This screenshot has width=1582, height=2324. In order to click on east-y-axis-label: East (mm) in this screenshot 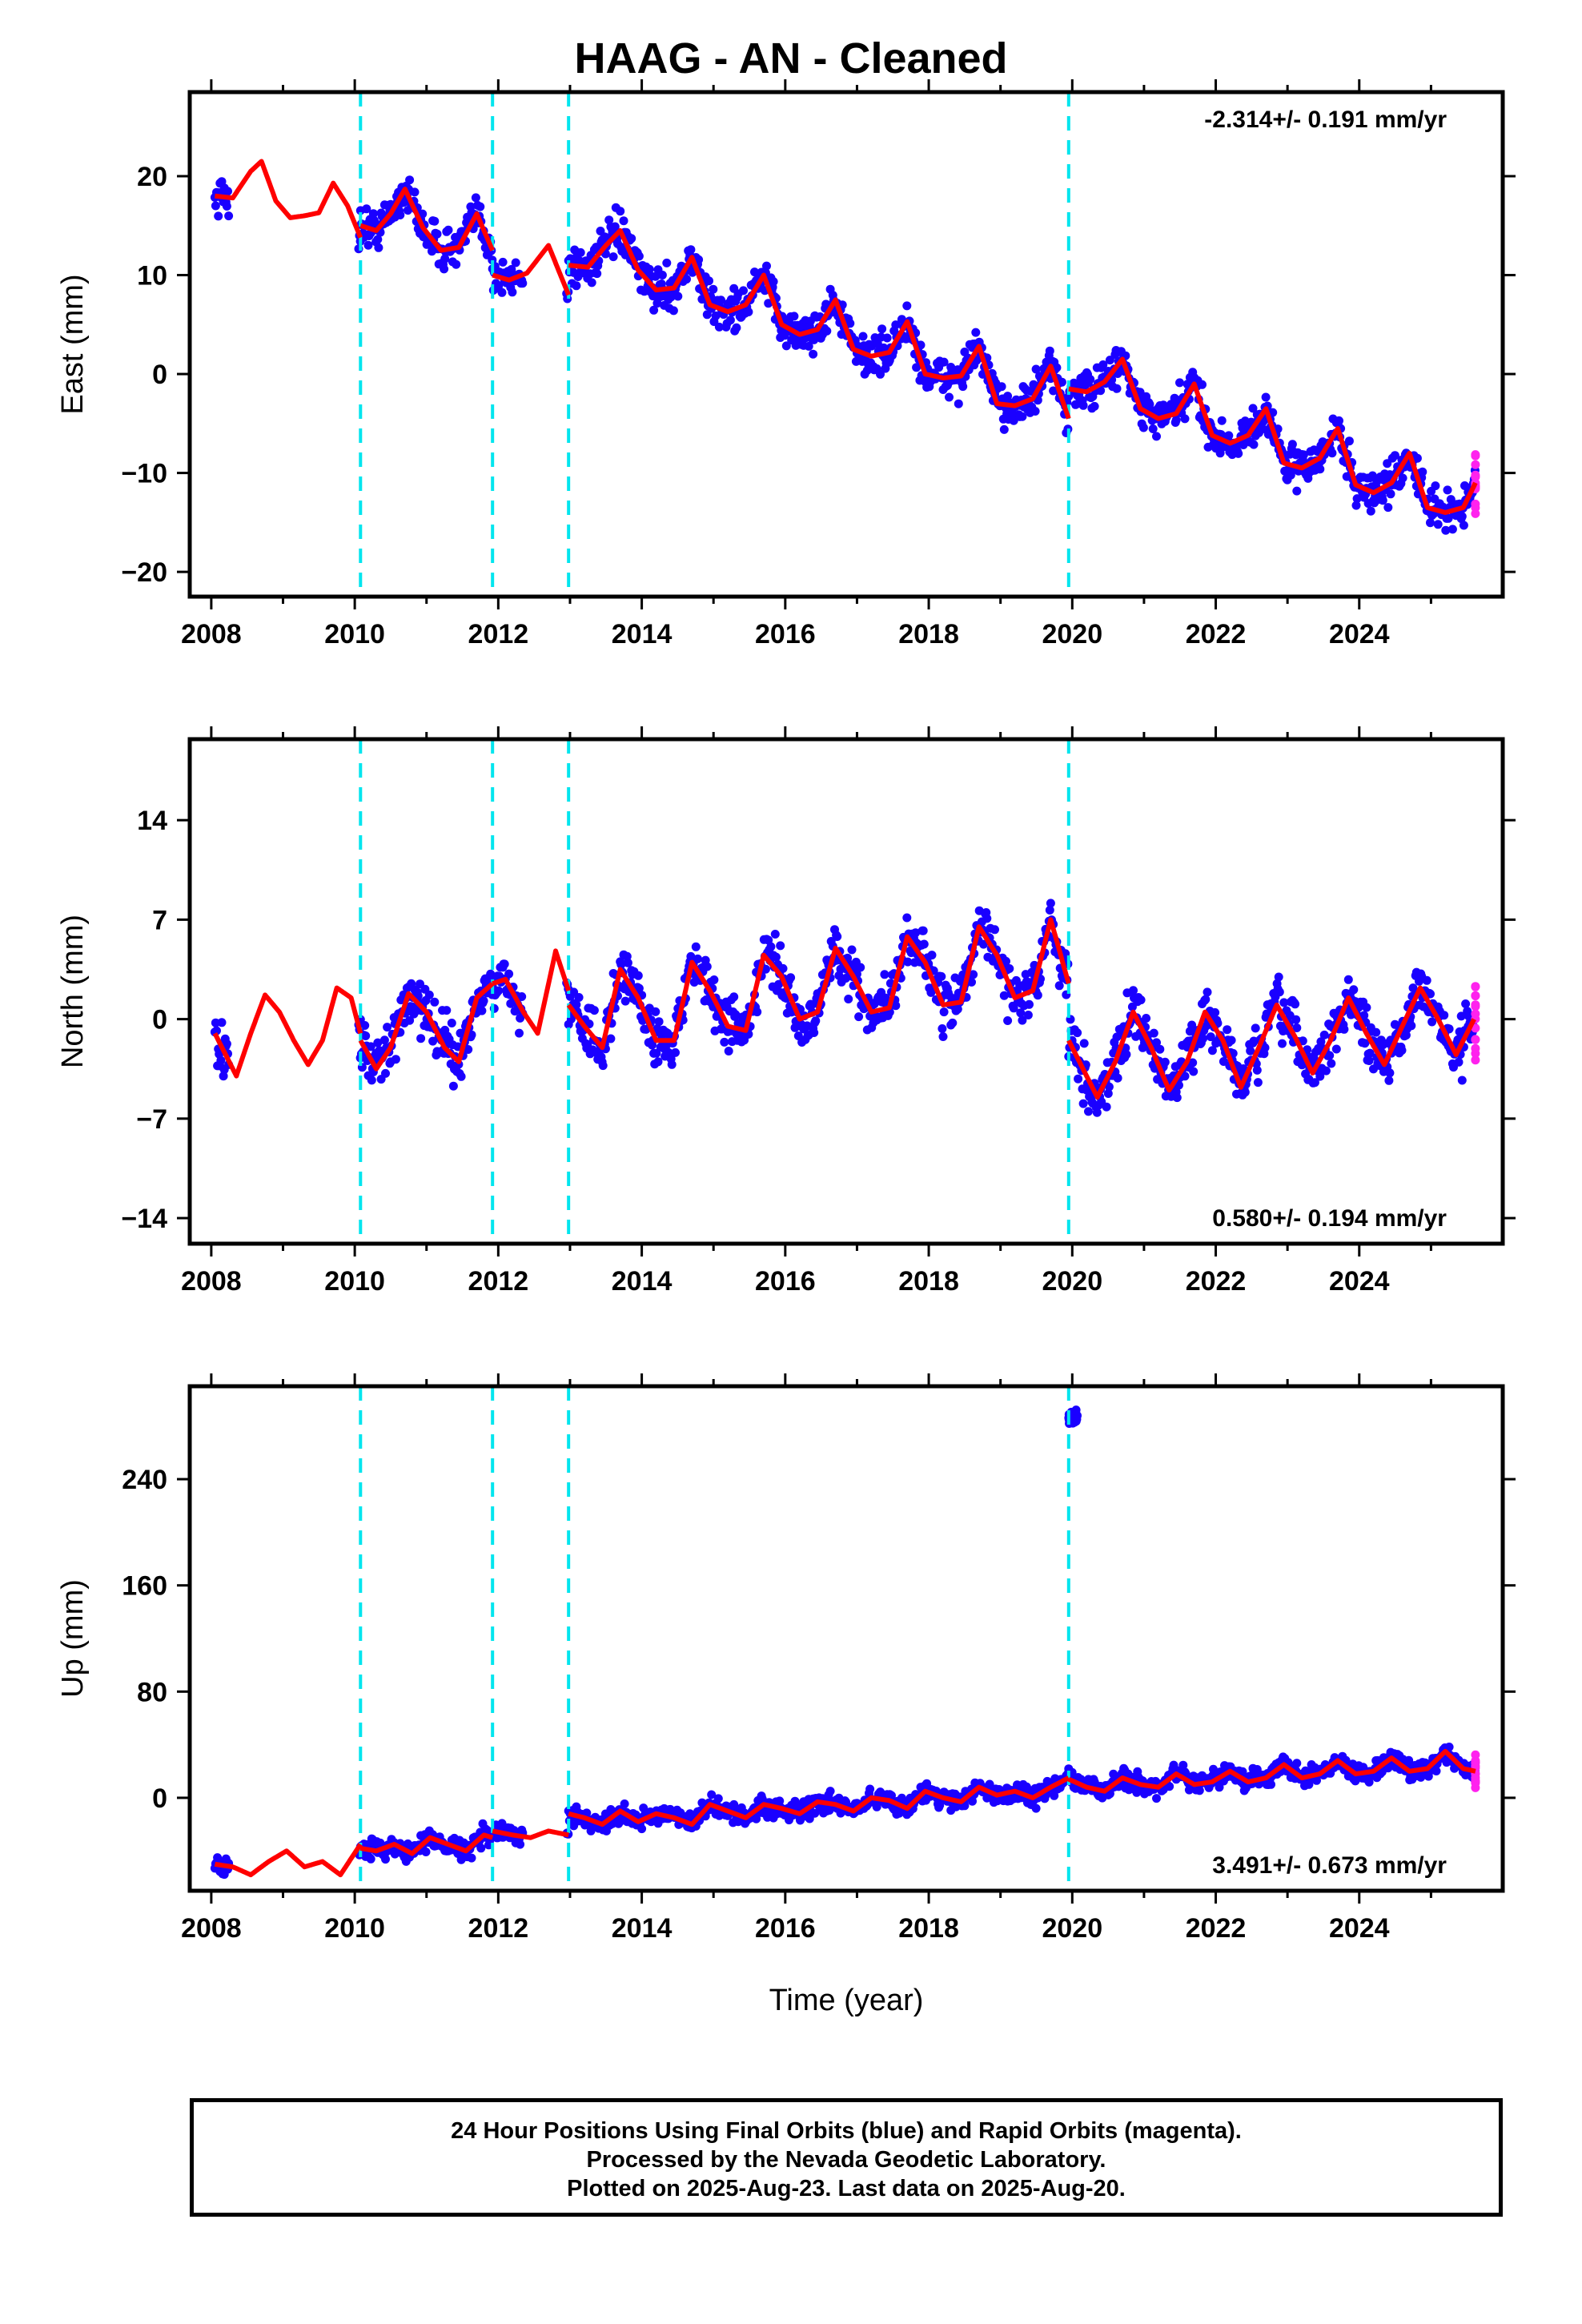, I will do `click(73, 344)`.